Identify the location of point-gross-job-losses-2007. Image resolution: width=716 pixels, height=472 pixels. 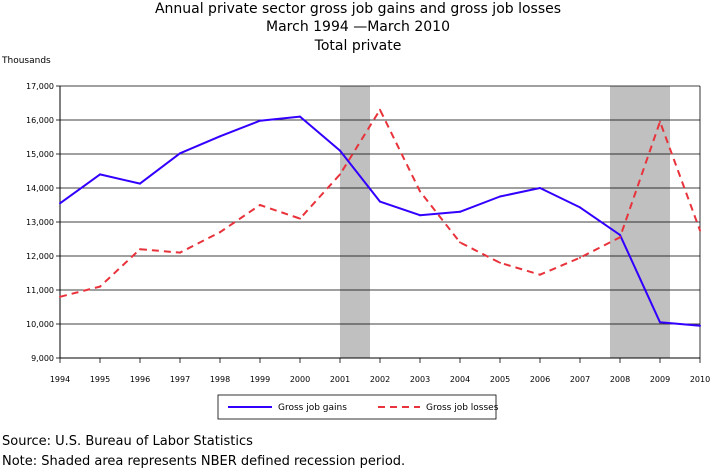
(580, 257).